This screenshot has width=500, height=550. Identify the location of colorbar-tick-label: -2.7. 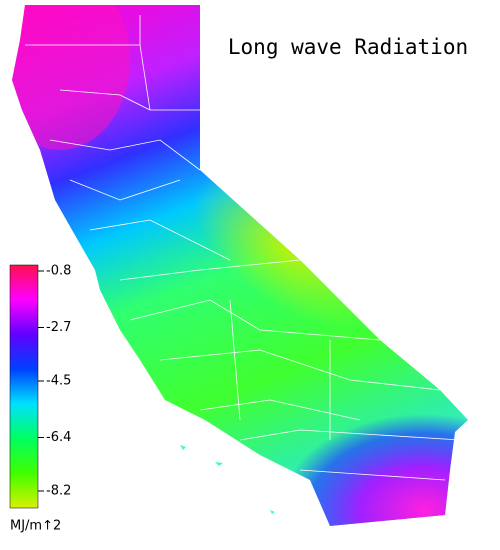
(58, 327).